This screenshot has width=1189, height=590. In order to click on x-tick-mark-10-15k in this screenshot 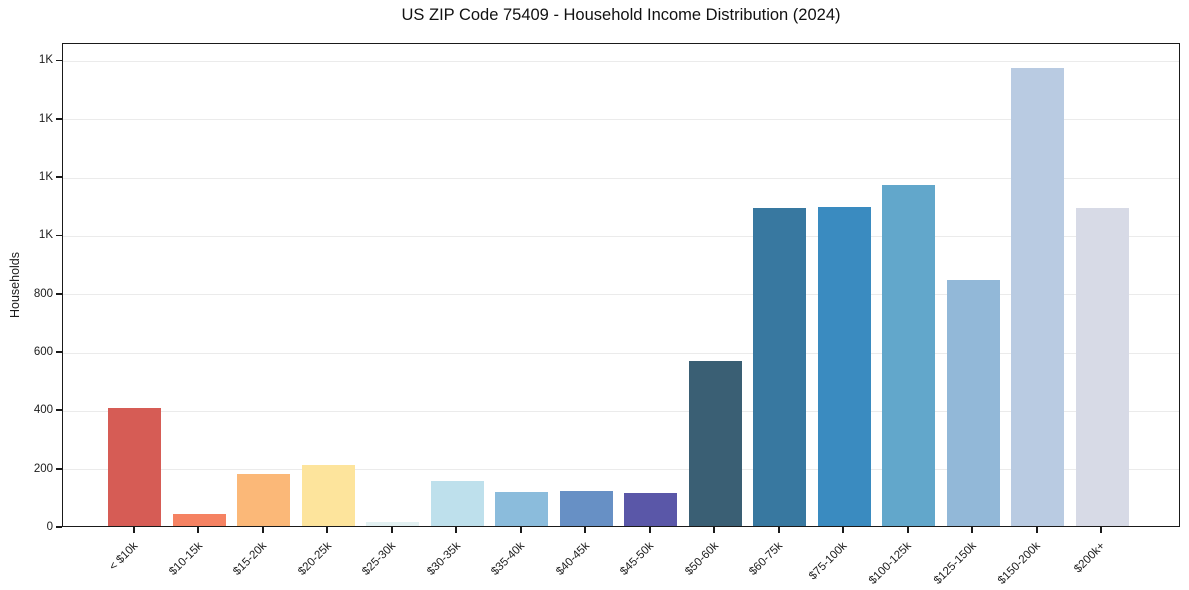, I will do `click(198, 530)`.